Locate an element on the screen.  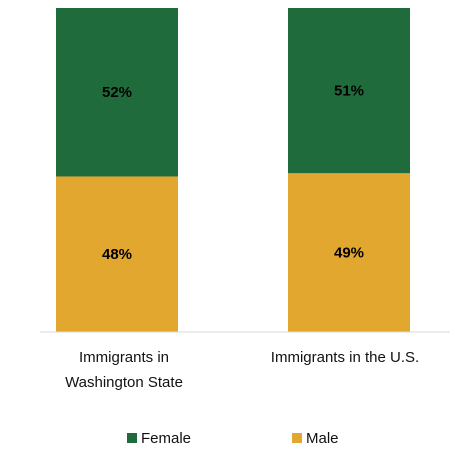
data-label-male-2: 49% is located at coordinates (349, 253).